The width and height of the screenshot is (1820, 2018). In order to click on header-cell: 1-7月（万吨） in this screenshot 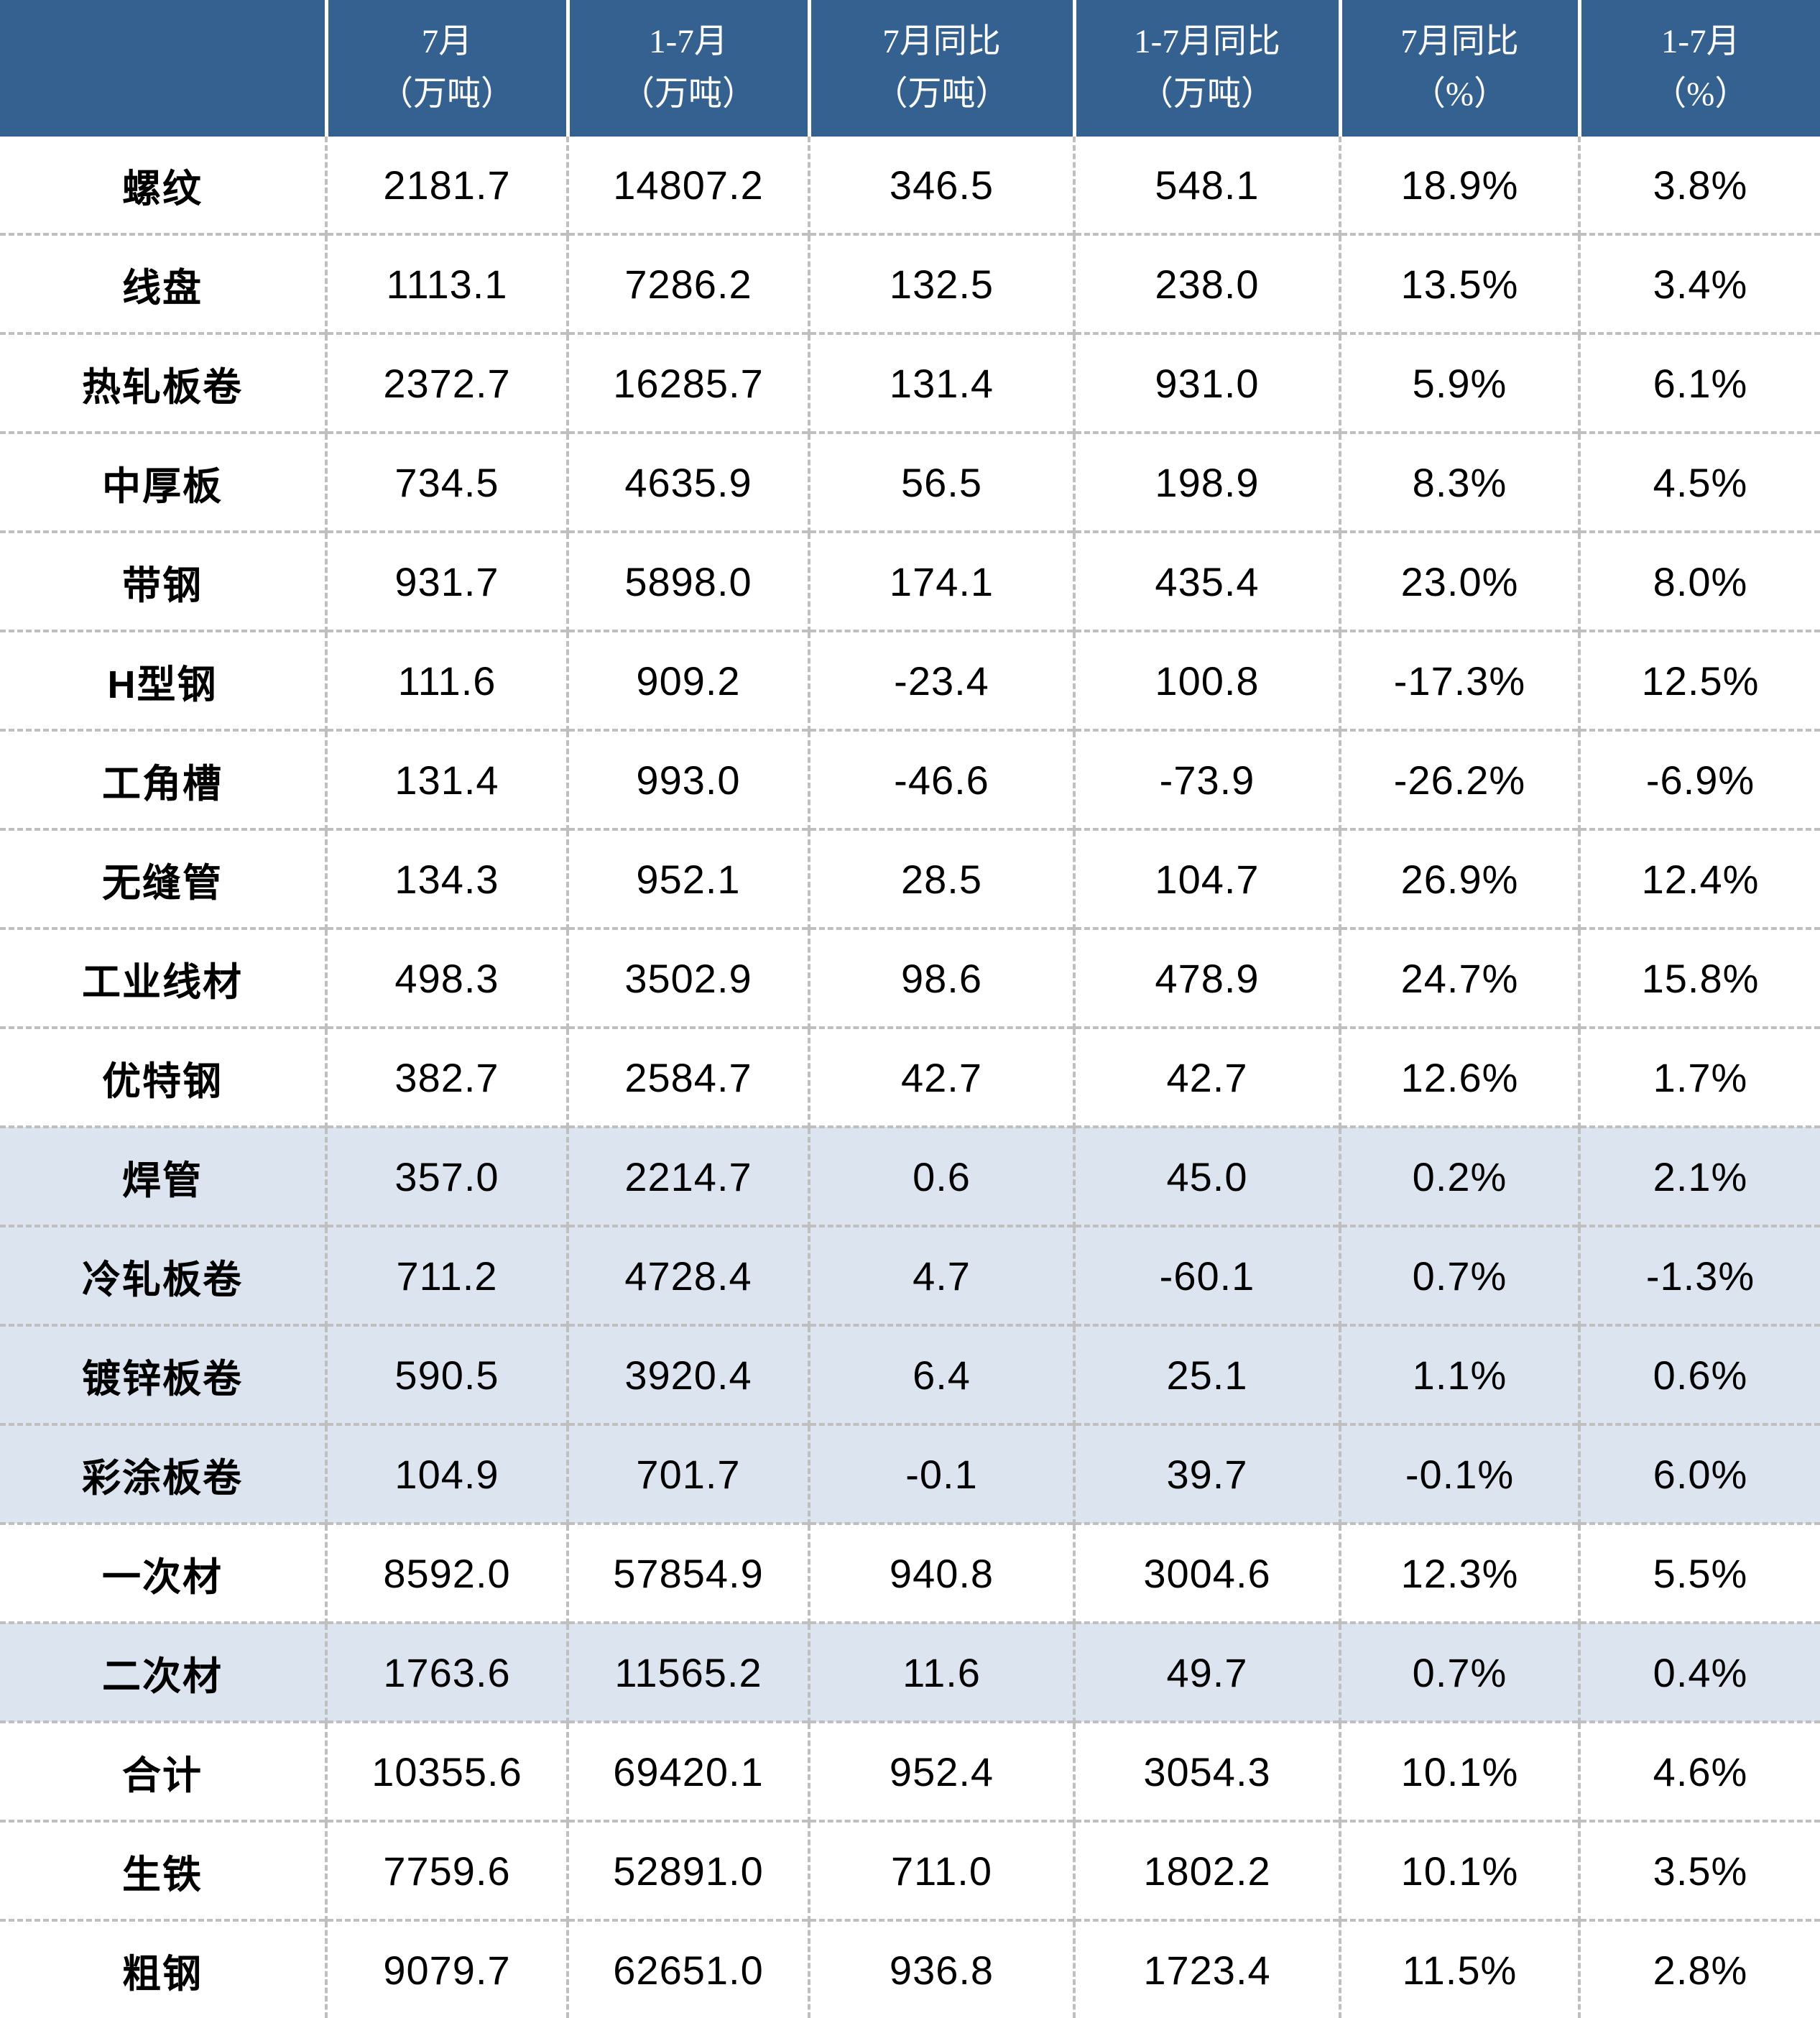, I will do `click(688, 68)`.